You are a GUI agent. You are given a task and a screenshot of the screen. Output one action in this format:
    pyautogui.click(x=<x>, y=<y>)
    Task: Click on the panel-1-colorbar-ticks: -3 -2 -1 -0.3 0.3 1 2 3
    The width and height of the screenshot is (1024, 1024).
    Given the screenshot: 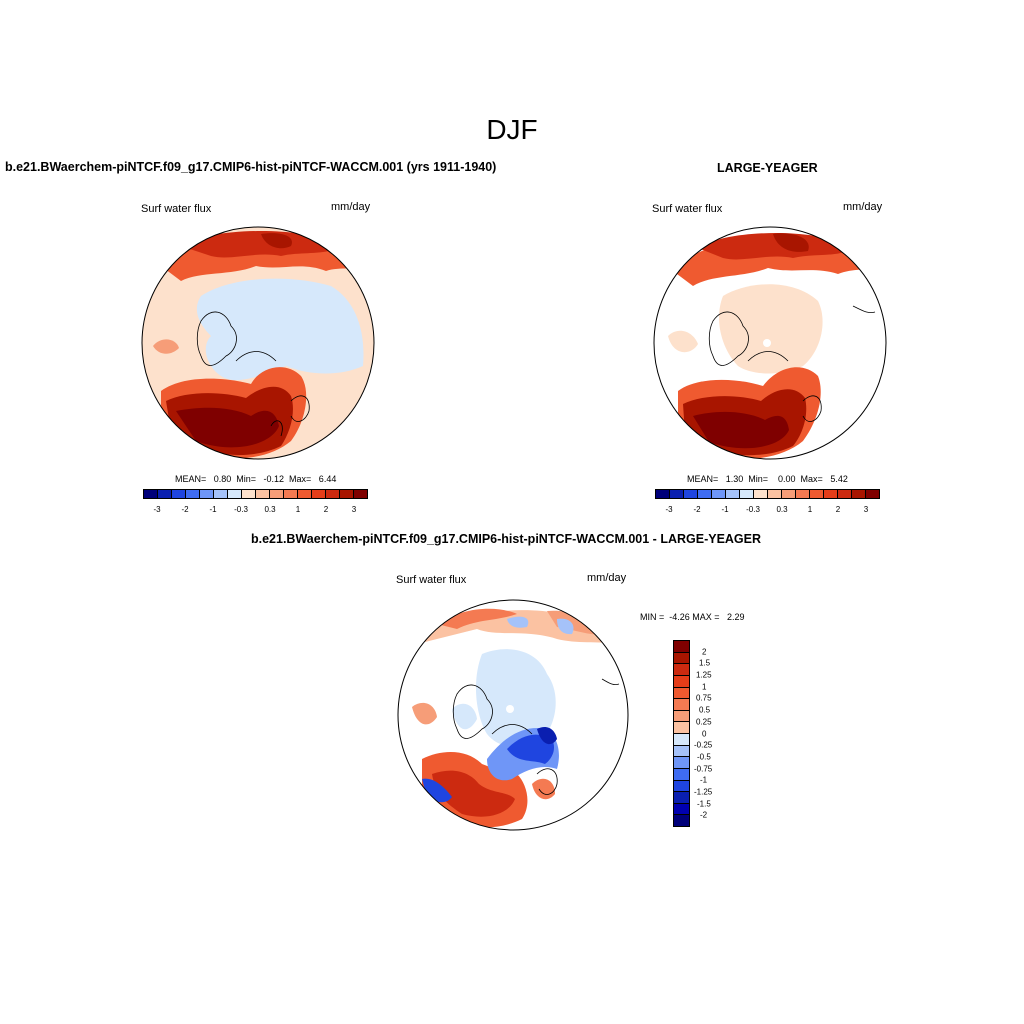 What is the action you would take?
    pyautogui.click(x=255, y=511)
    